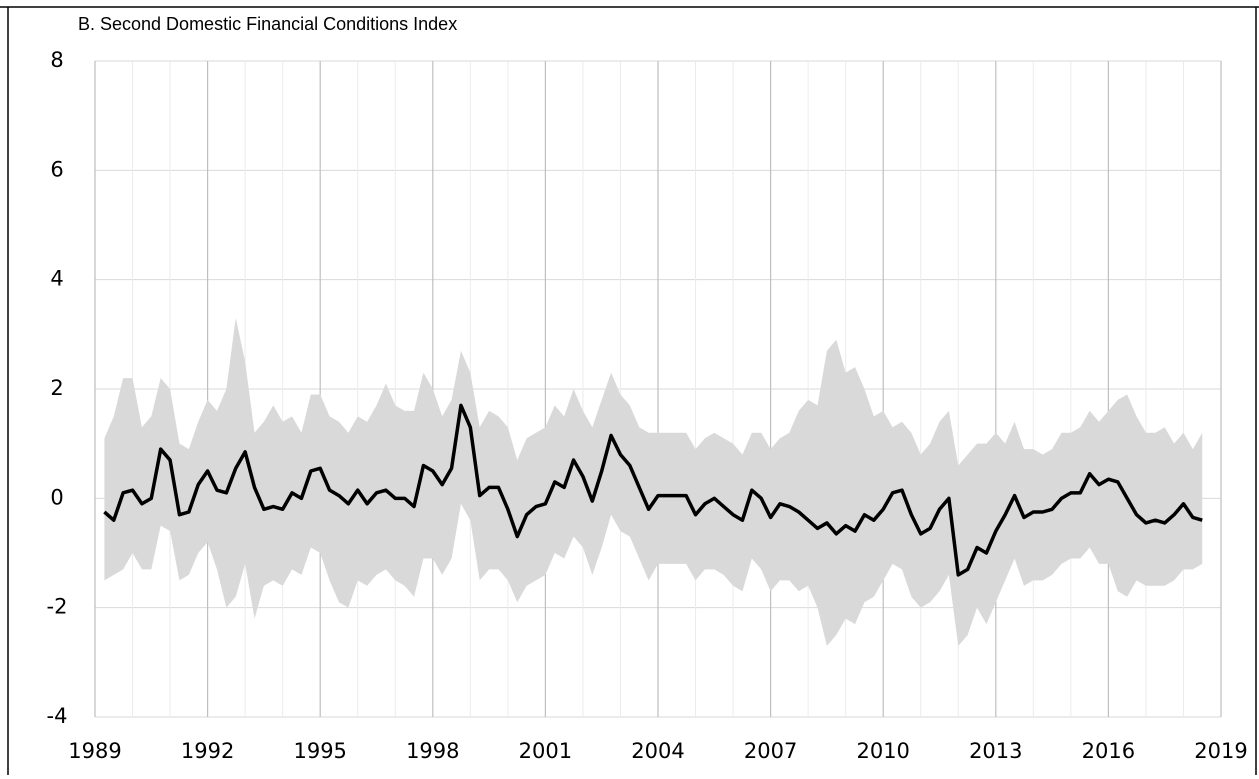  I want to click on x-tick-label: 2019, so click(1220, 751).